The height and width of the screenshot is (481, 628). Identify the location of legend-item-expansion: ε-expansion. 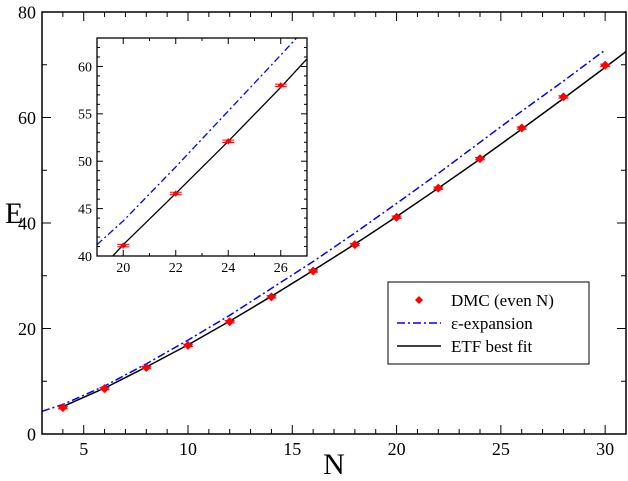
(465, 323).